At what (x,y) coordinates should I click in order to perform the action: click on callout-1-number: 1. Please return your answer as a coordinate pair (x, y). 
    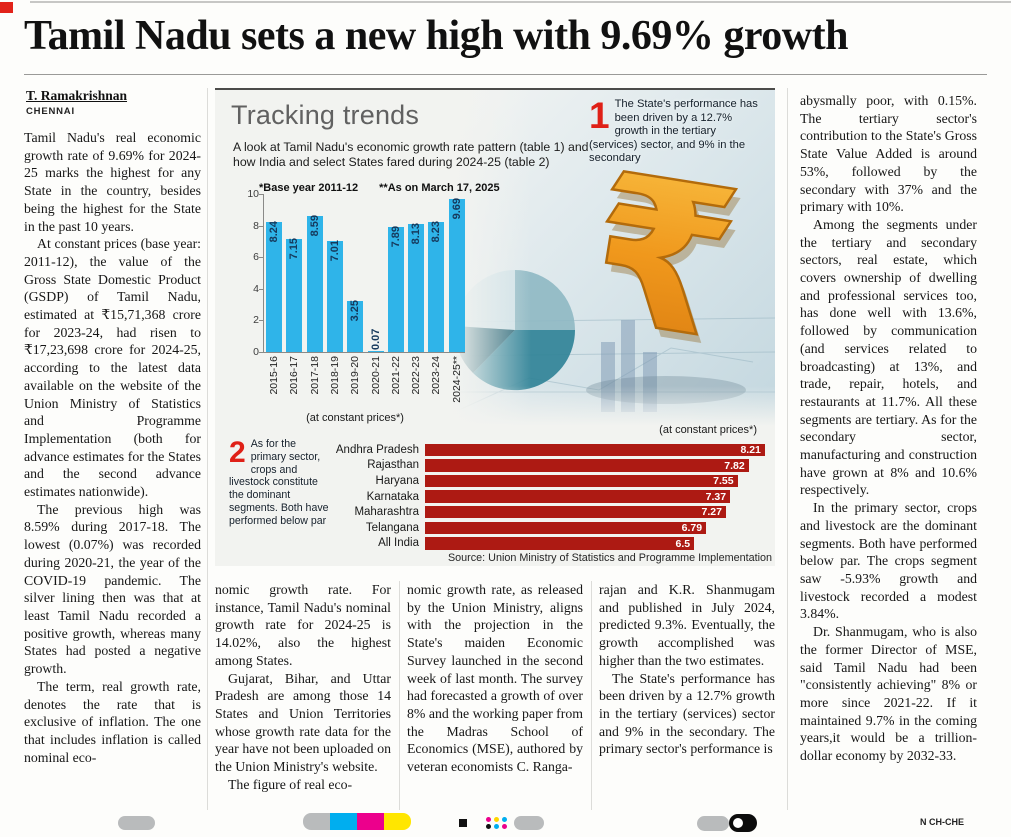
    Looking at the image, I should click on (599, 115).